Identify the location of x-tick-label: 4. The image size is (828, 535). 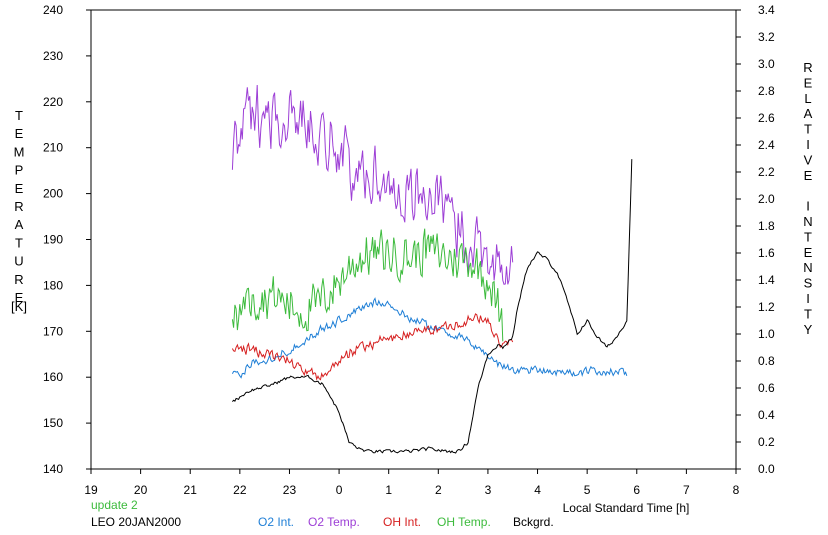
(537, 490).